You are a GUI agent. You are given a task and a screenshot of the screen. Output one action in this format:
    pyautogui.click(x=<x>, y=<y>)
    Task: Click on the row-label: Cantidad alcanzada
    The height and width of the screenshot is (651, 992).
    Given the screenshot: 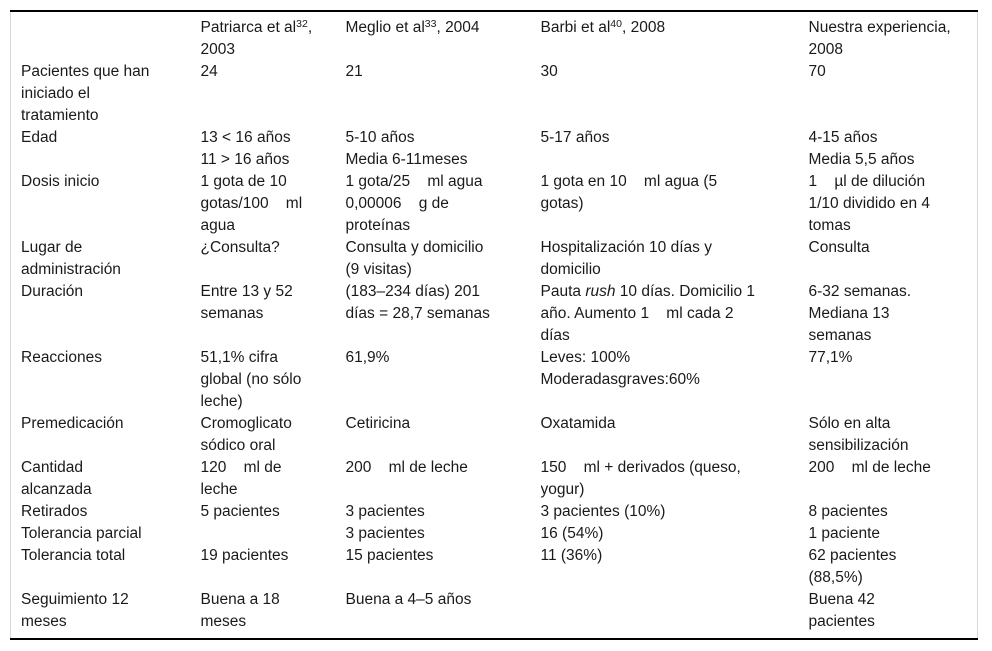 What is the action you would take?
    pyautogui.click(x=56, y=478)
    